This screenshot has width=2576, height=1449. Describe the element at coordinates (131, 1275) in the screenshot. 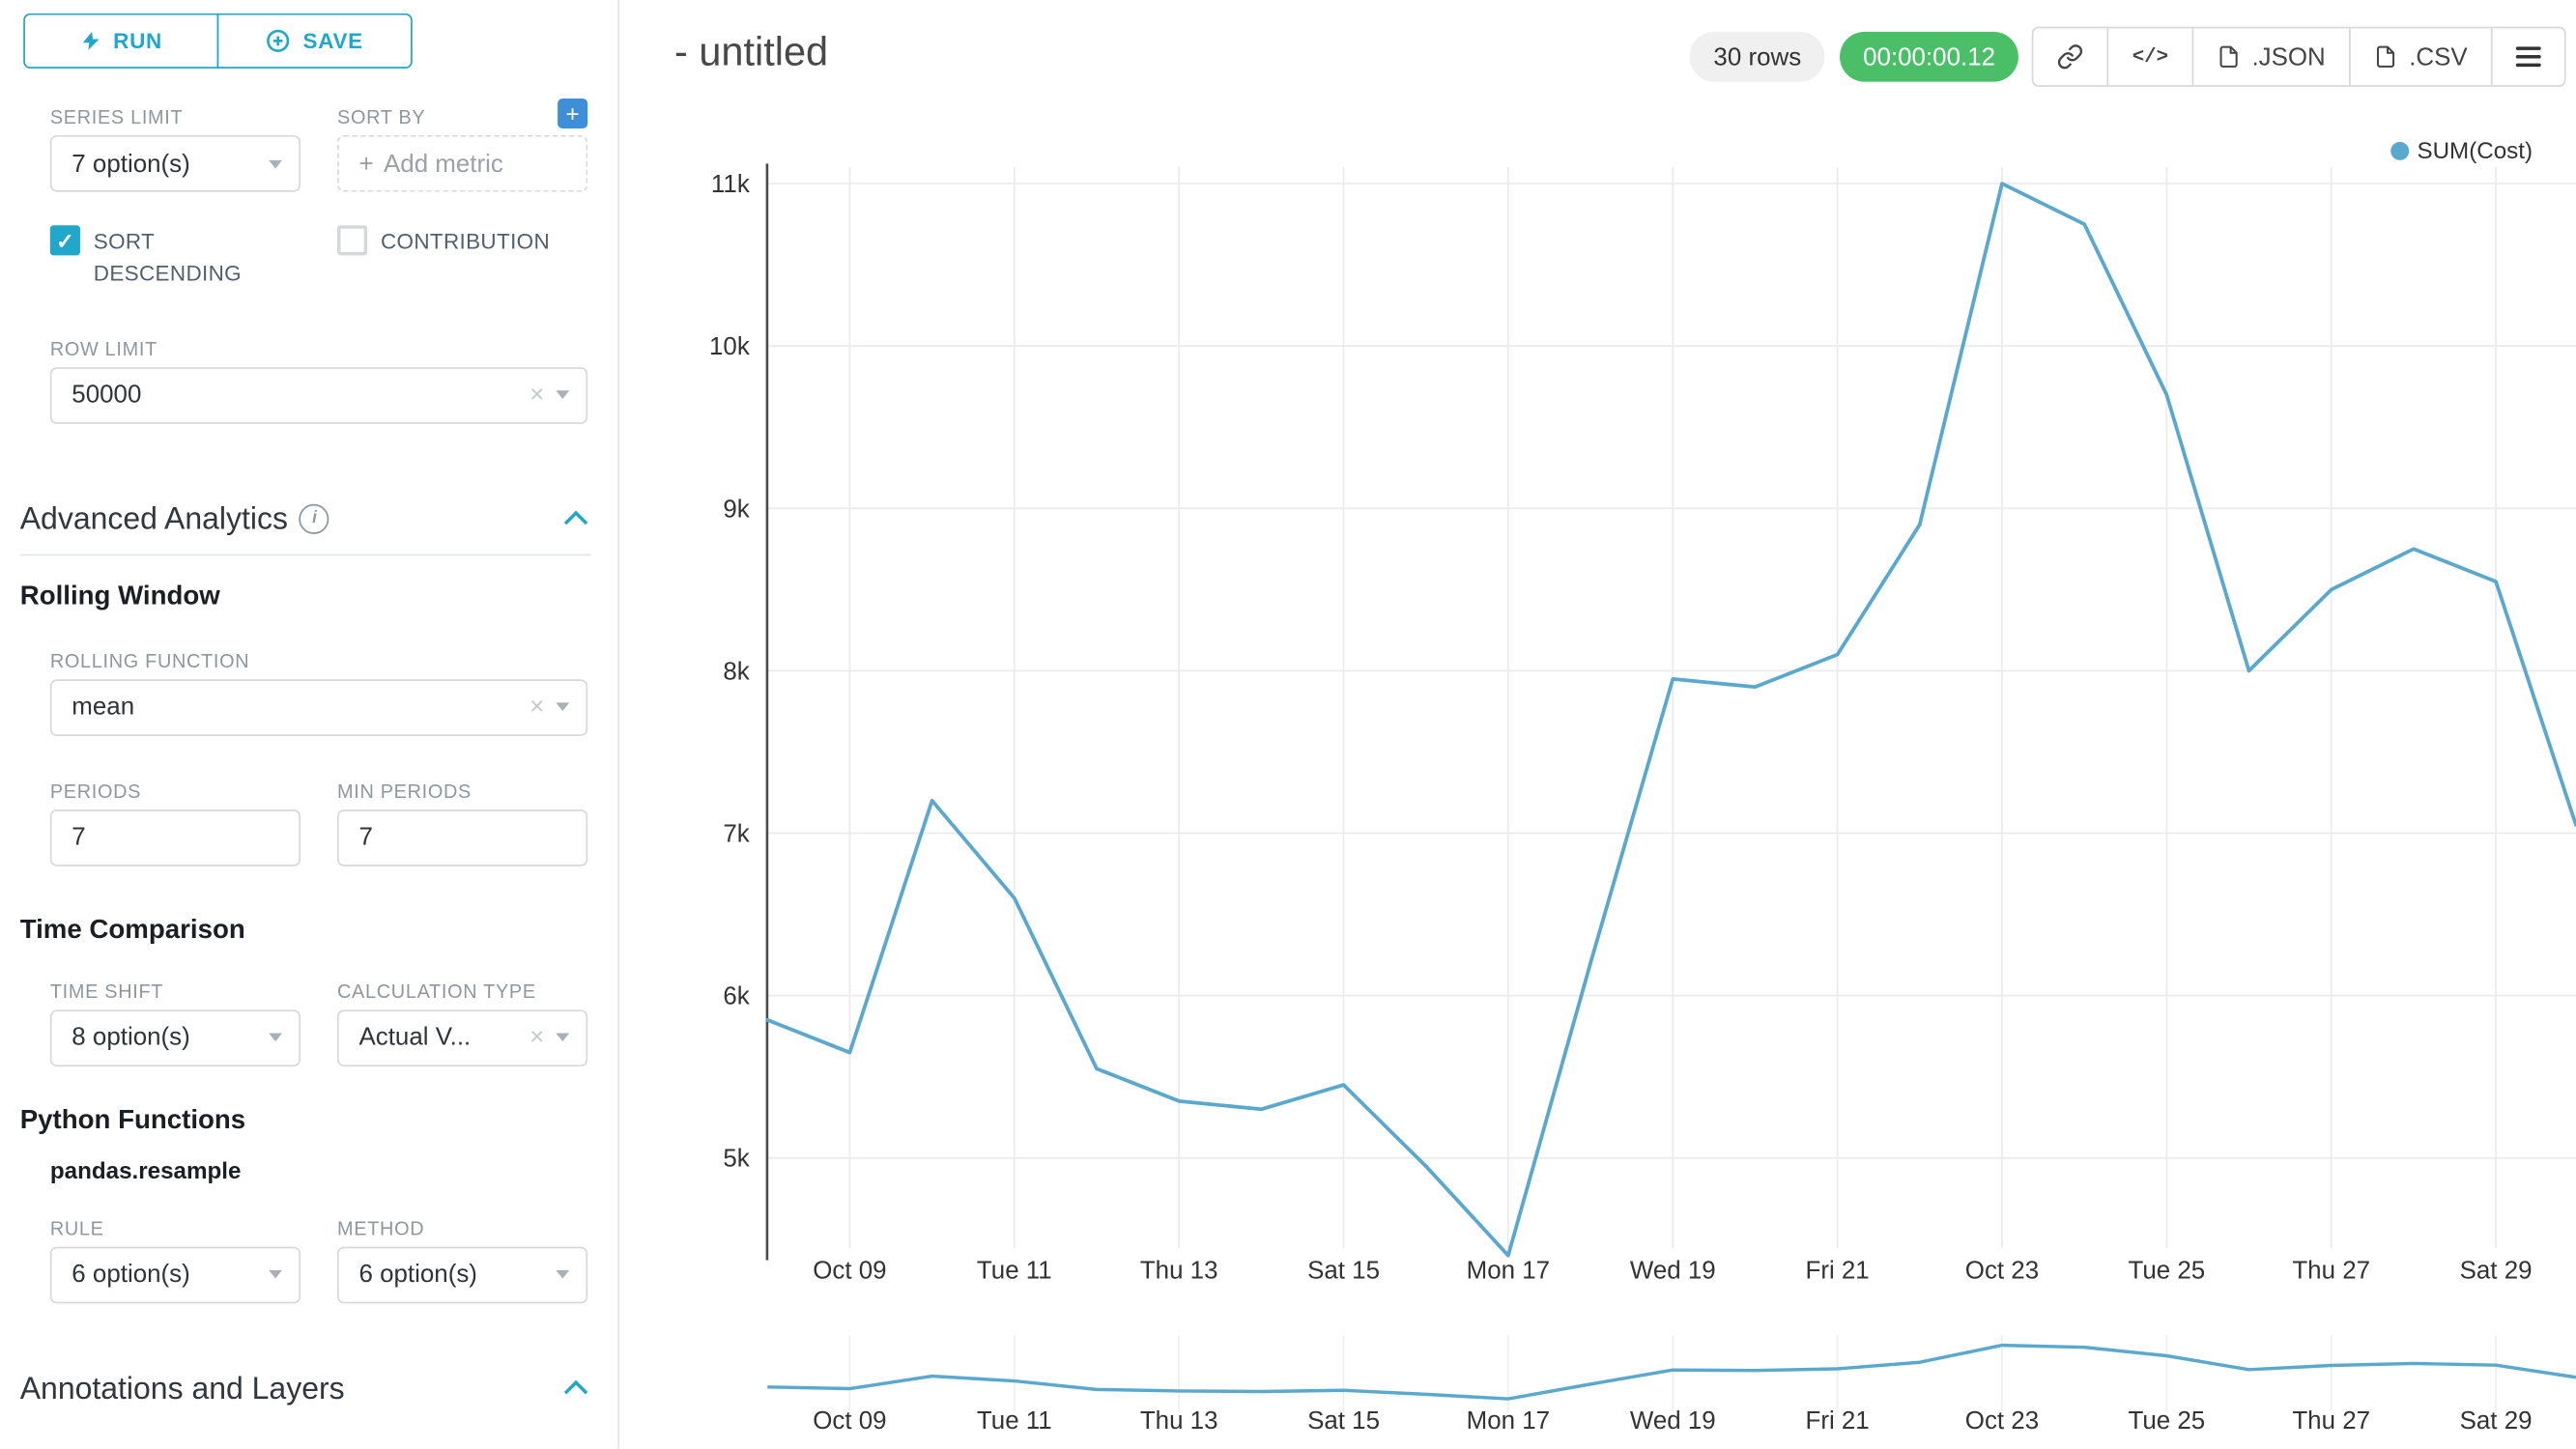

I see `rule-value: 6 option(s)` at that location.